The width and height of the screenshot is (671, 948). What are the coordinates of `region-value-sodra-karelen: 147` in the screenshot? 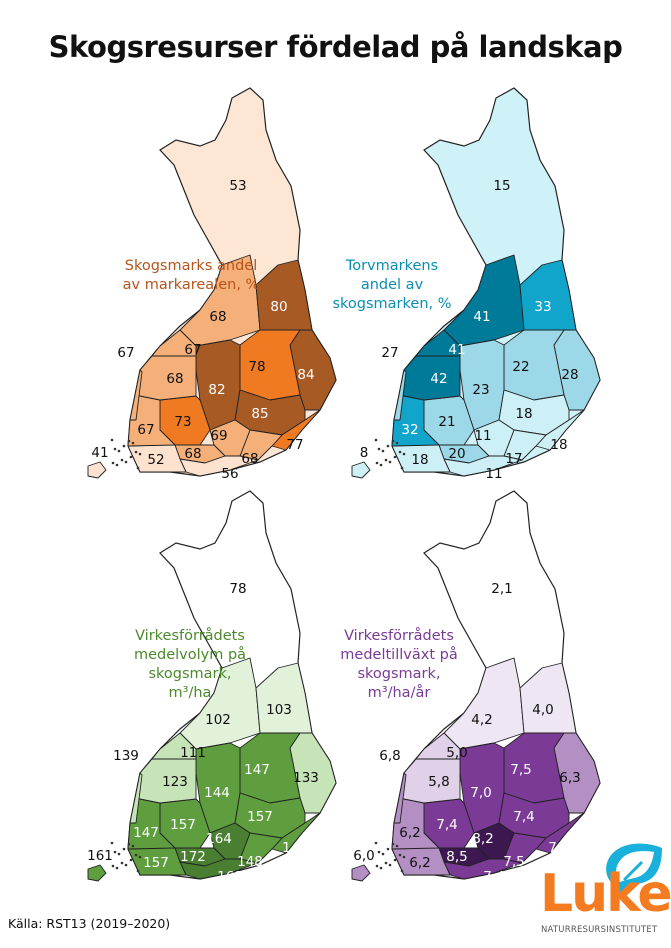 It's located at (295, 848).